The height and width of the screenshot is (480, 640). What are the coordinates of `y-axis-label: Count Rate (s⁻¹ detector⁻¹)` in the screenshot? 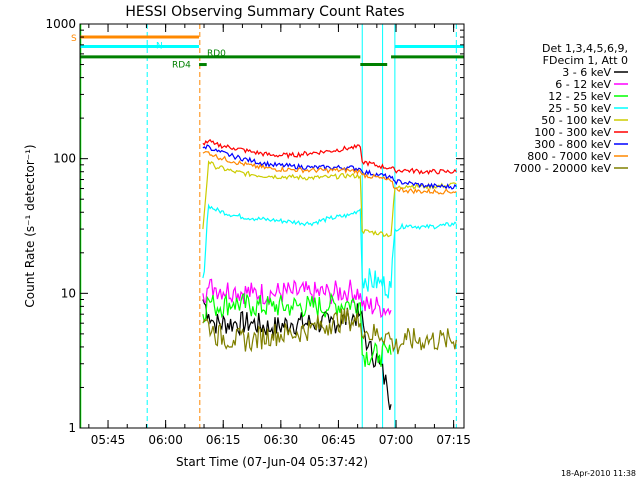 It's located at (30, 225).